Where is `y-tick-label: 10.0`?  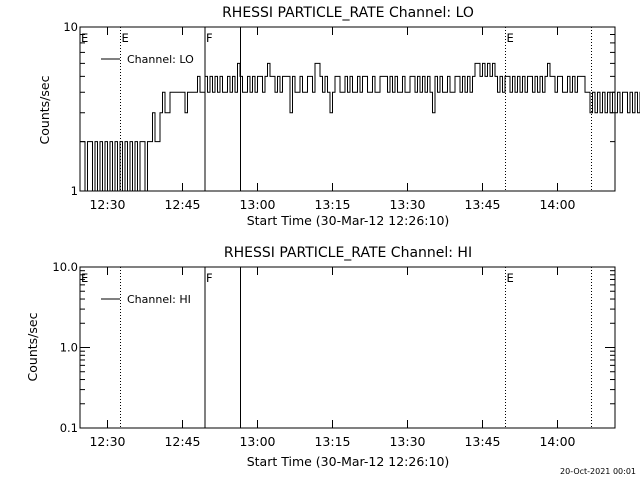 y-tick-label: 10.0 is located at coordinates (65, 267).